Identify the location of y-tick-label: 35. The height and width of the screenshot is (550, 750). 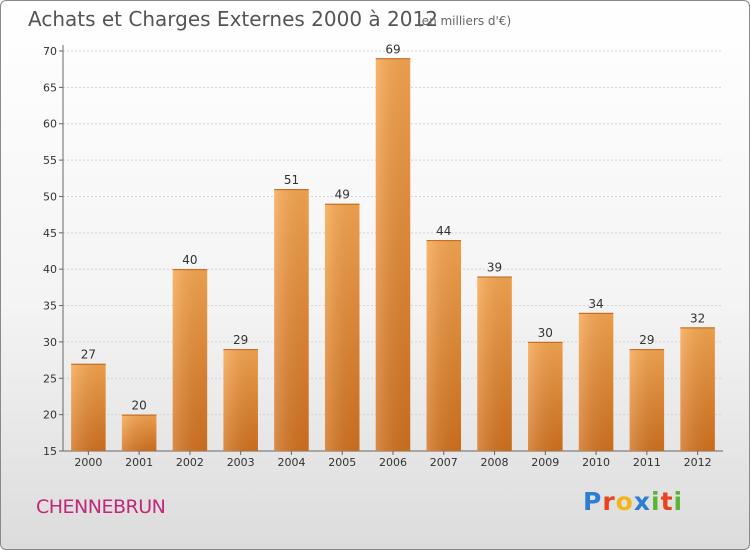
(50, 306).